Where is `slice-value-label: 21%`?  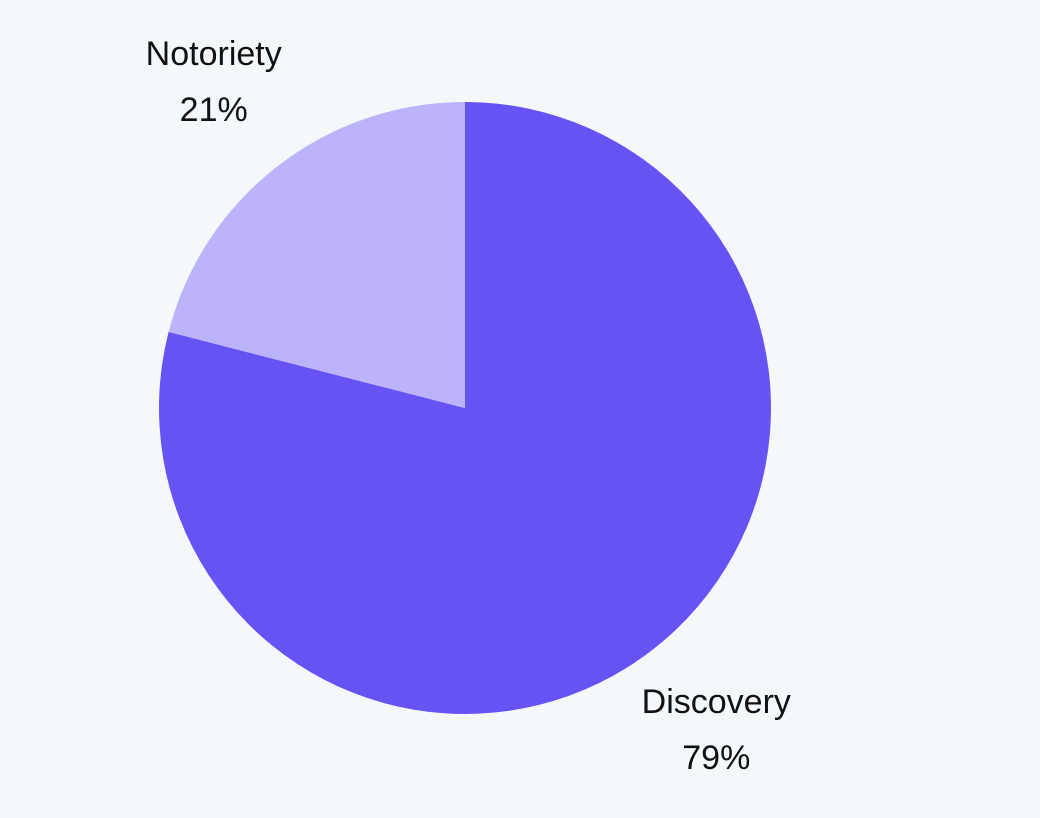
slice-value-label: 21% is located at coordinates (214, 110).